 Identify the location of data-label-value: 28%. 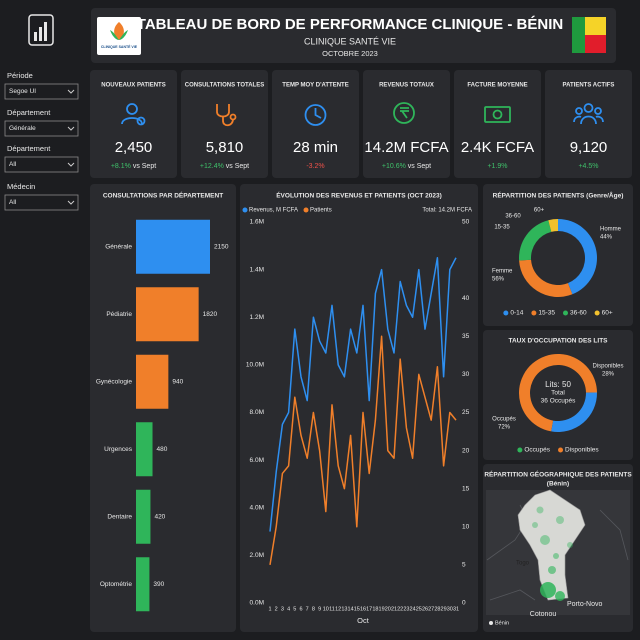
(608, 375).